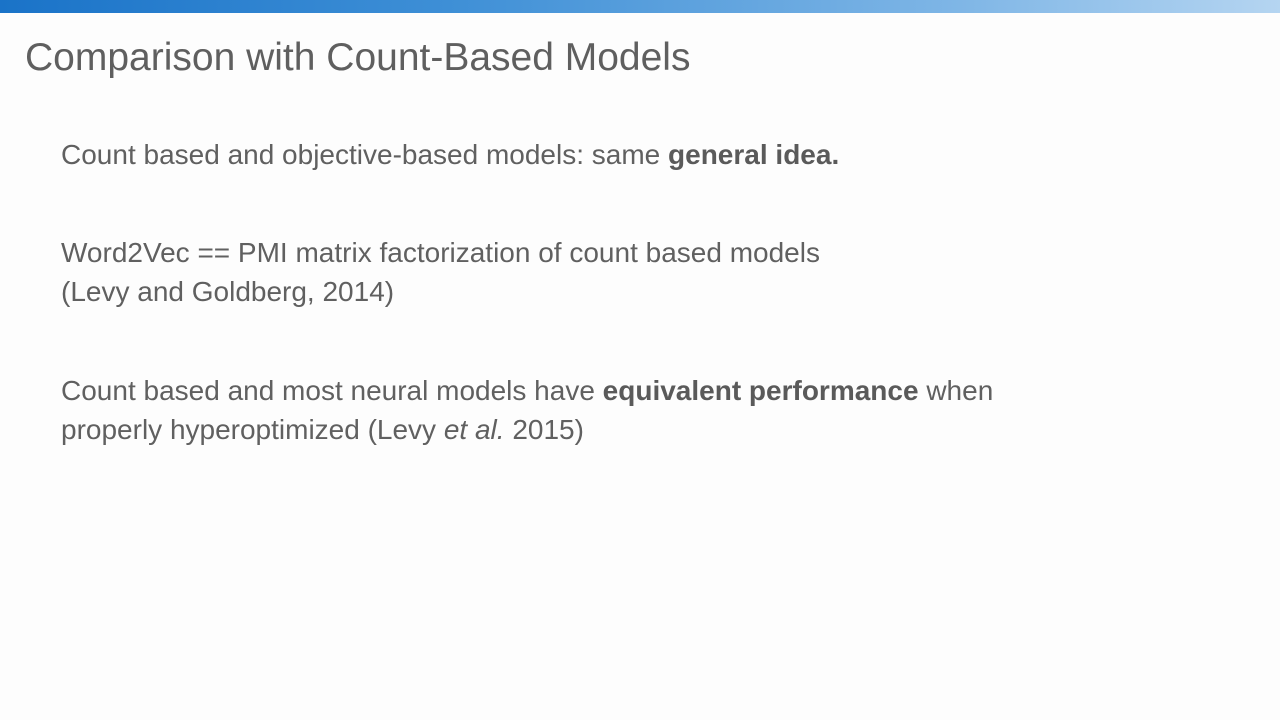  Describe the element at coordinates (358, 57) in the screenshot. I see `slide-title: Comparison with Count-Based Models` at that location.